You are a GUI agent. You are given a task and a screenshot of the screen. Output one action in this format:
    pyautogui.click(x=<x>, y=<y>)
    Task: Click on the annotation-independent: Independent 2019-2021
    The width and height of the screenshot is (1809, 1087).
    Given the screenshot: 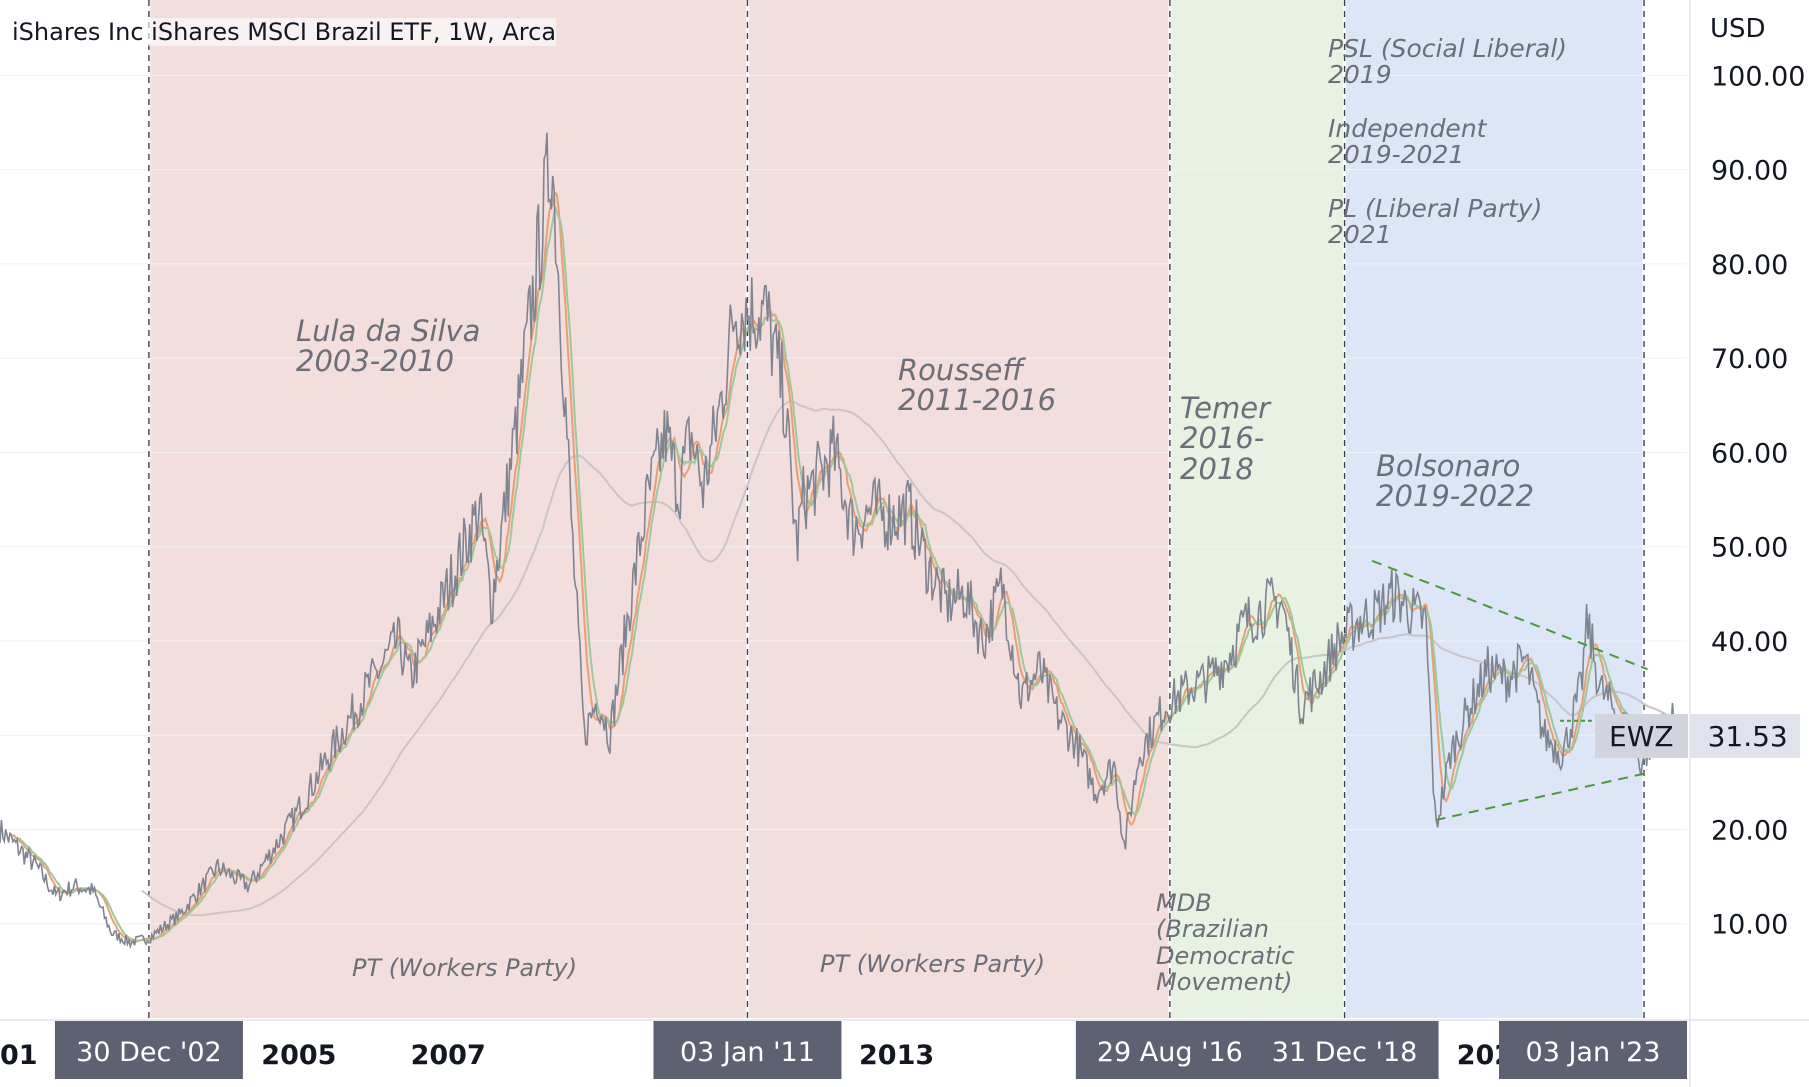 What is the action you would take?
    pyautogui.click(x=1407, y=142)
    